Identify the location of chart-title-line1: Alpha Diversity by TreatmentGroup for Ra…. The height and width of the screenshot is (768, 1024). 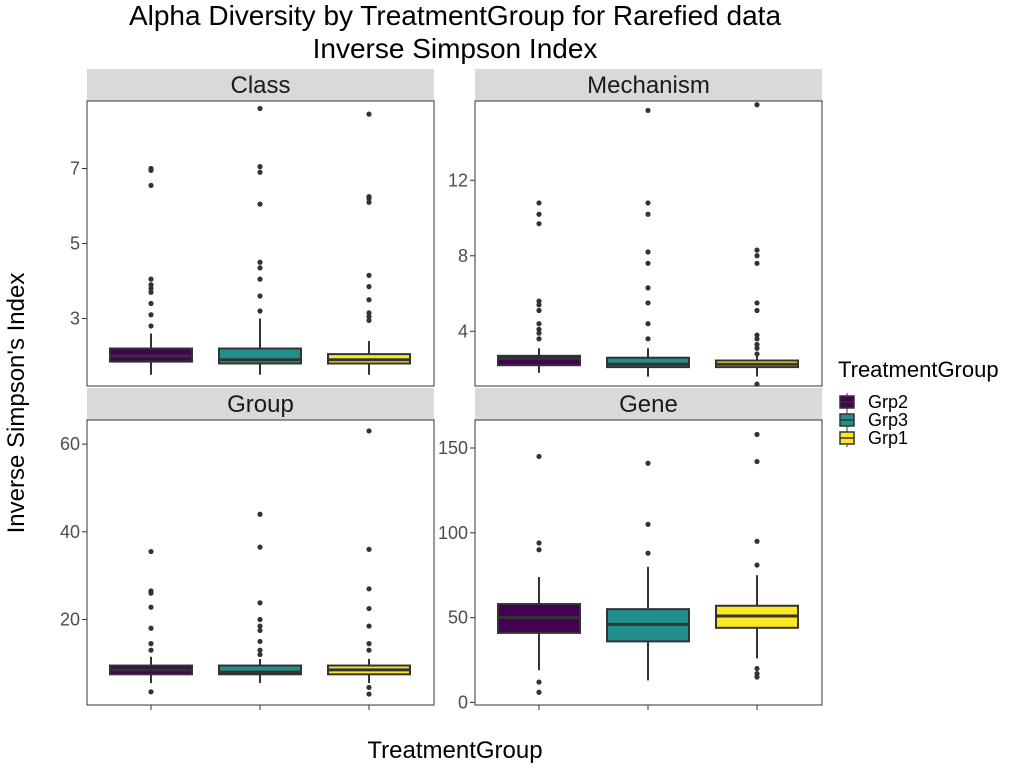
(455, 15).